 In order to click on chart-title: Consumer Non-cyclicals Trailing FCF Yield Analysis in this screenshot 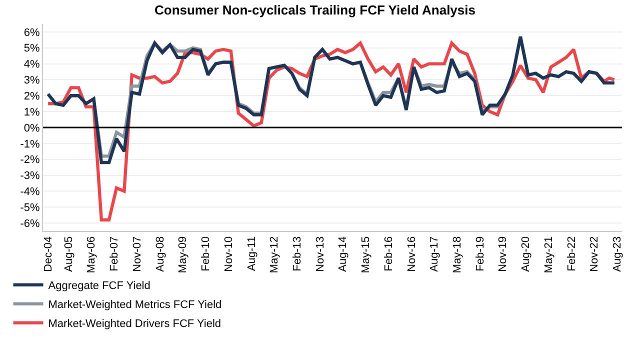, I will do `click(315, 10)`.